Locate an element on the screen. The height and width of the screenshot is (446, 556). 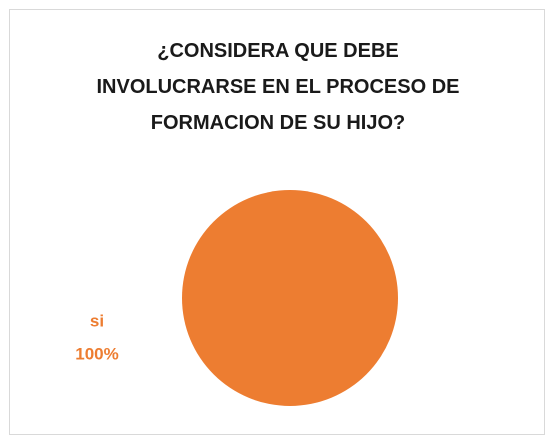
slice-value-label: 100% is located at coordinates (96, 353).